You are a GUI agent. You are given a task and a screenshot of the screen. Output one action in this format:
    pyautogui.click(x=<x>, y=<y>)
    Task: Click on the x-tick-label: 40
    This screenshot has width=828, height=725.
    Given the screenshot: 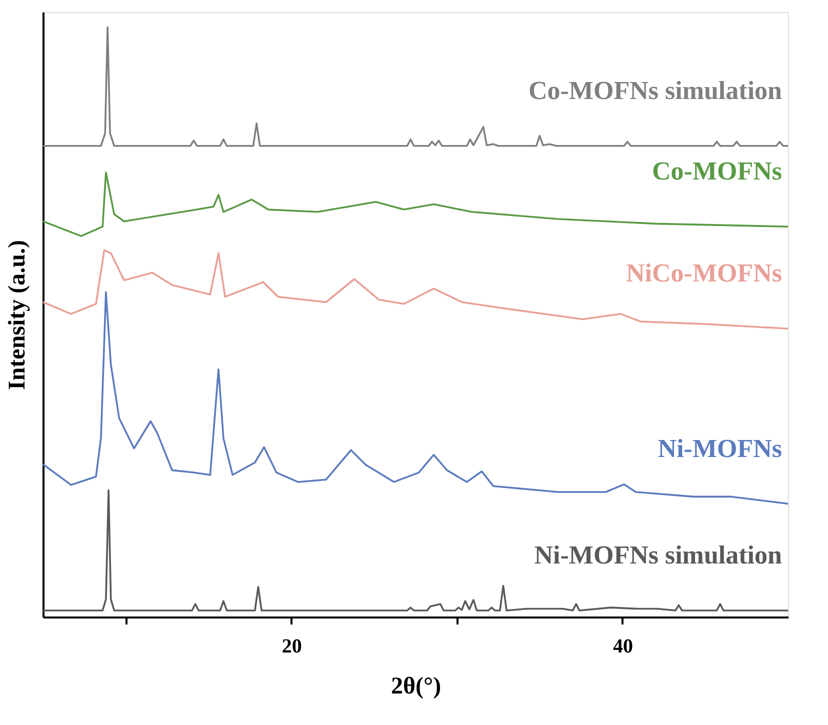 What is the action you would take?
    pyautogui.click(x=622, y=647)
    